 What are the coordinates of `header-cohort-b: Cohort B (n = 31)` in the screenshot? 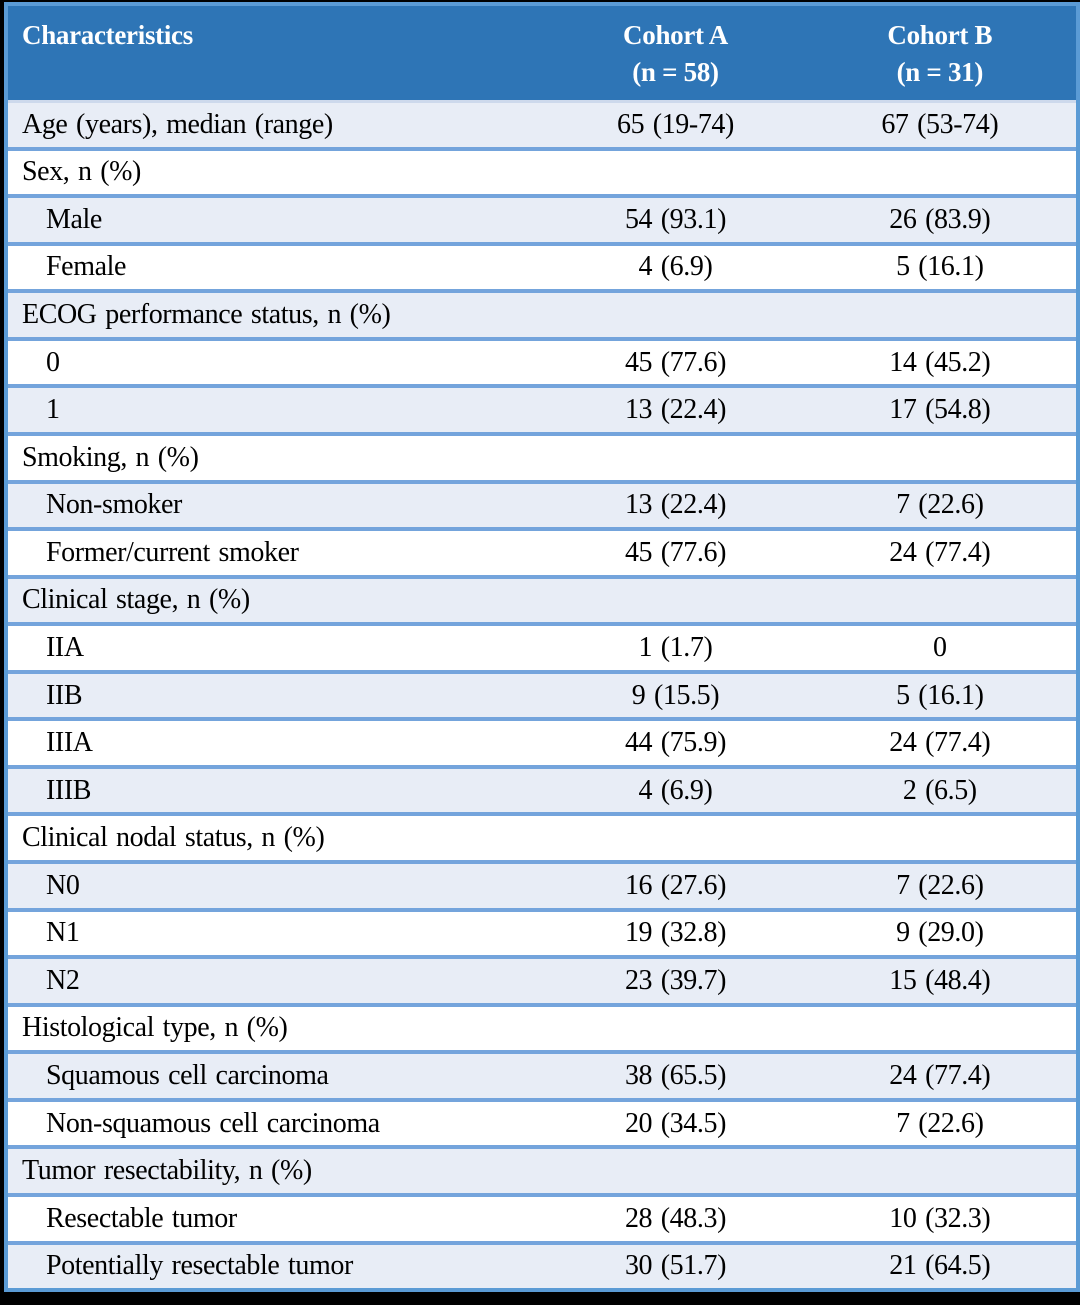 It's located at (940, 53).